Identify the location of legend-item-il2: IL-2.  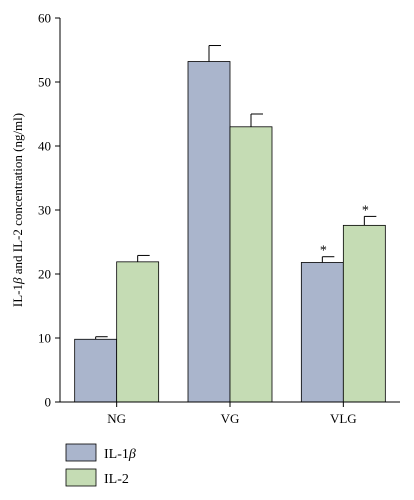
(97, 477).